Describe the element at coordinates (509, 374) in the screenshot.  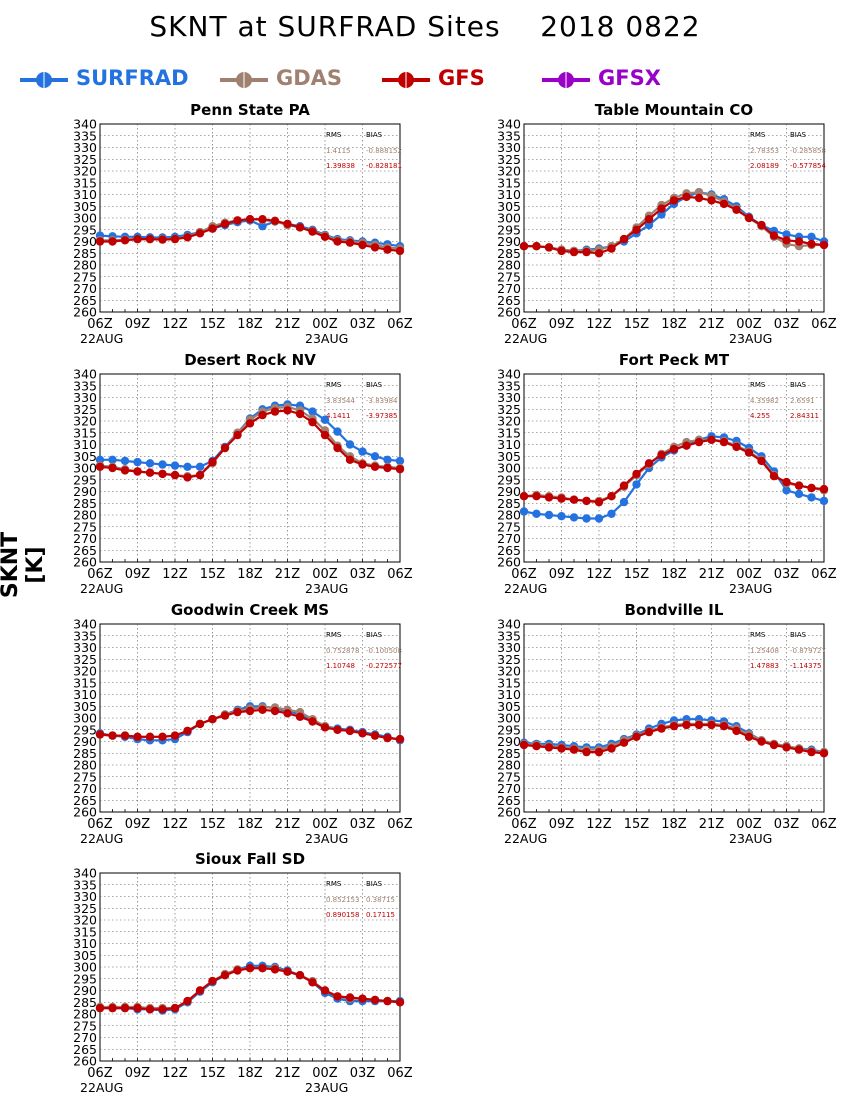
I see `y-tick-label: 340` at that location.